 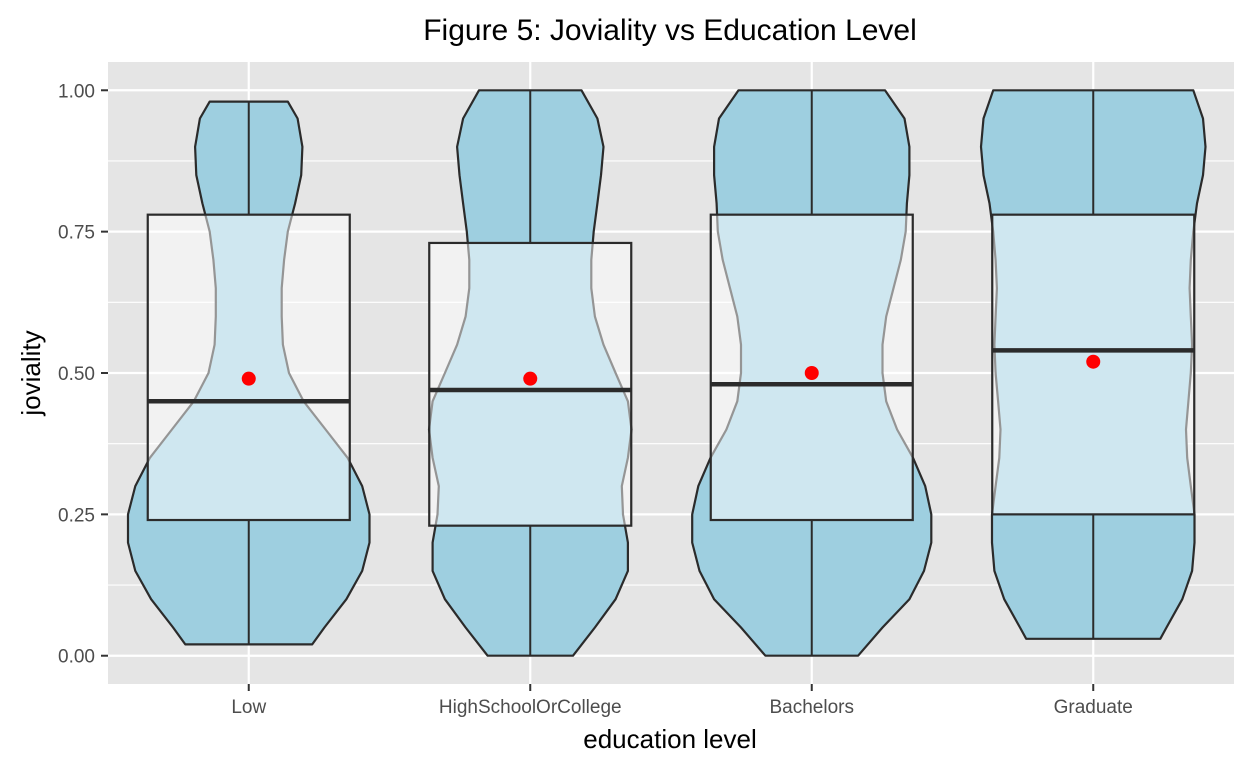 What do you see at coordinates (76, 233) in the screenshot?
I see `y-tick-label: 0.75` at bounding box center [76, 233].